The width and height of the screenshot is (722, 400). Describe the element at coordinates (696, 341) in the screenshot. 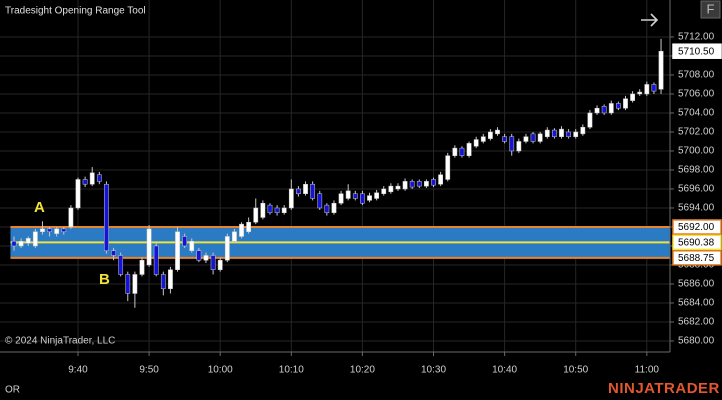

I see `y-tick-label: 5680.00` at that location.